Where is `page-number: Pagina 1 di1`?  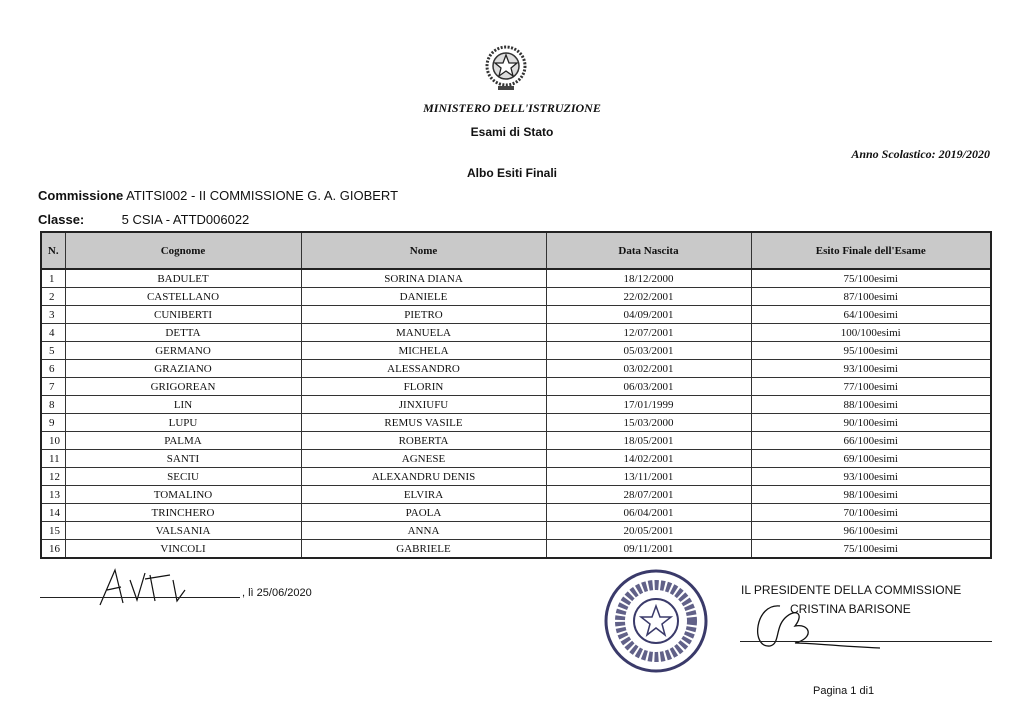
page-number: Pagina 1 di1 is located at coordinates (844, 691).